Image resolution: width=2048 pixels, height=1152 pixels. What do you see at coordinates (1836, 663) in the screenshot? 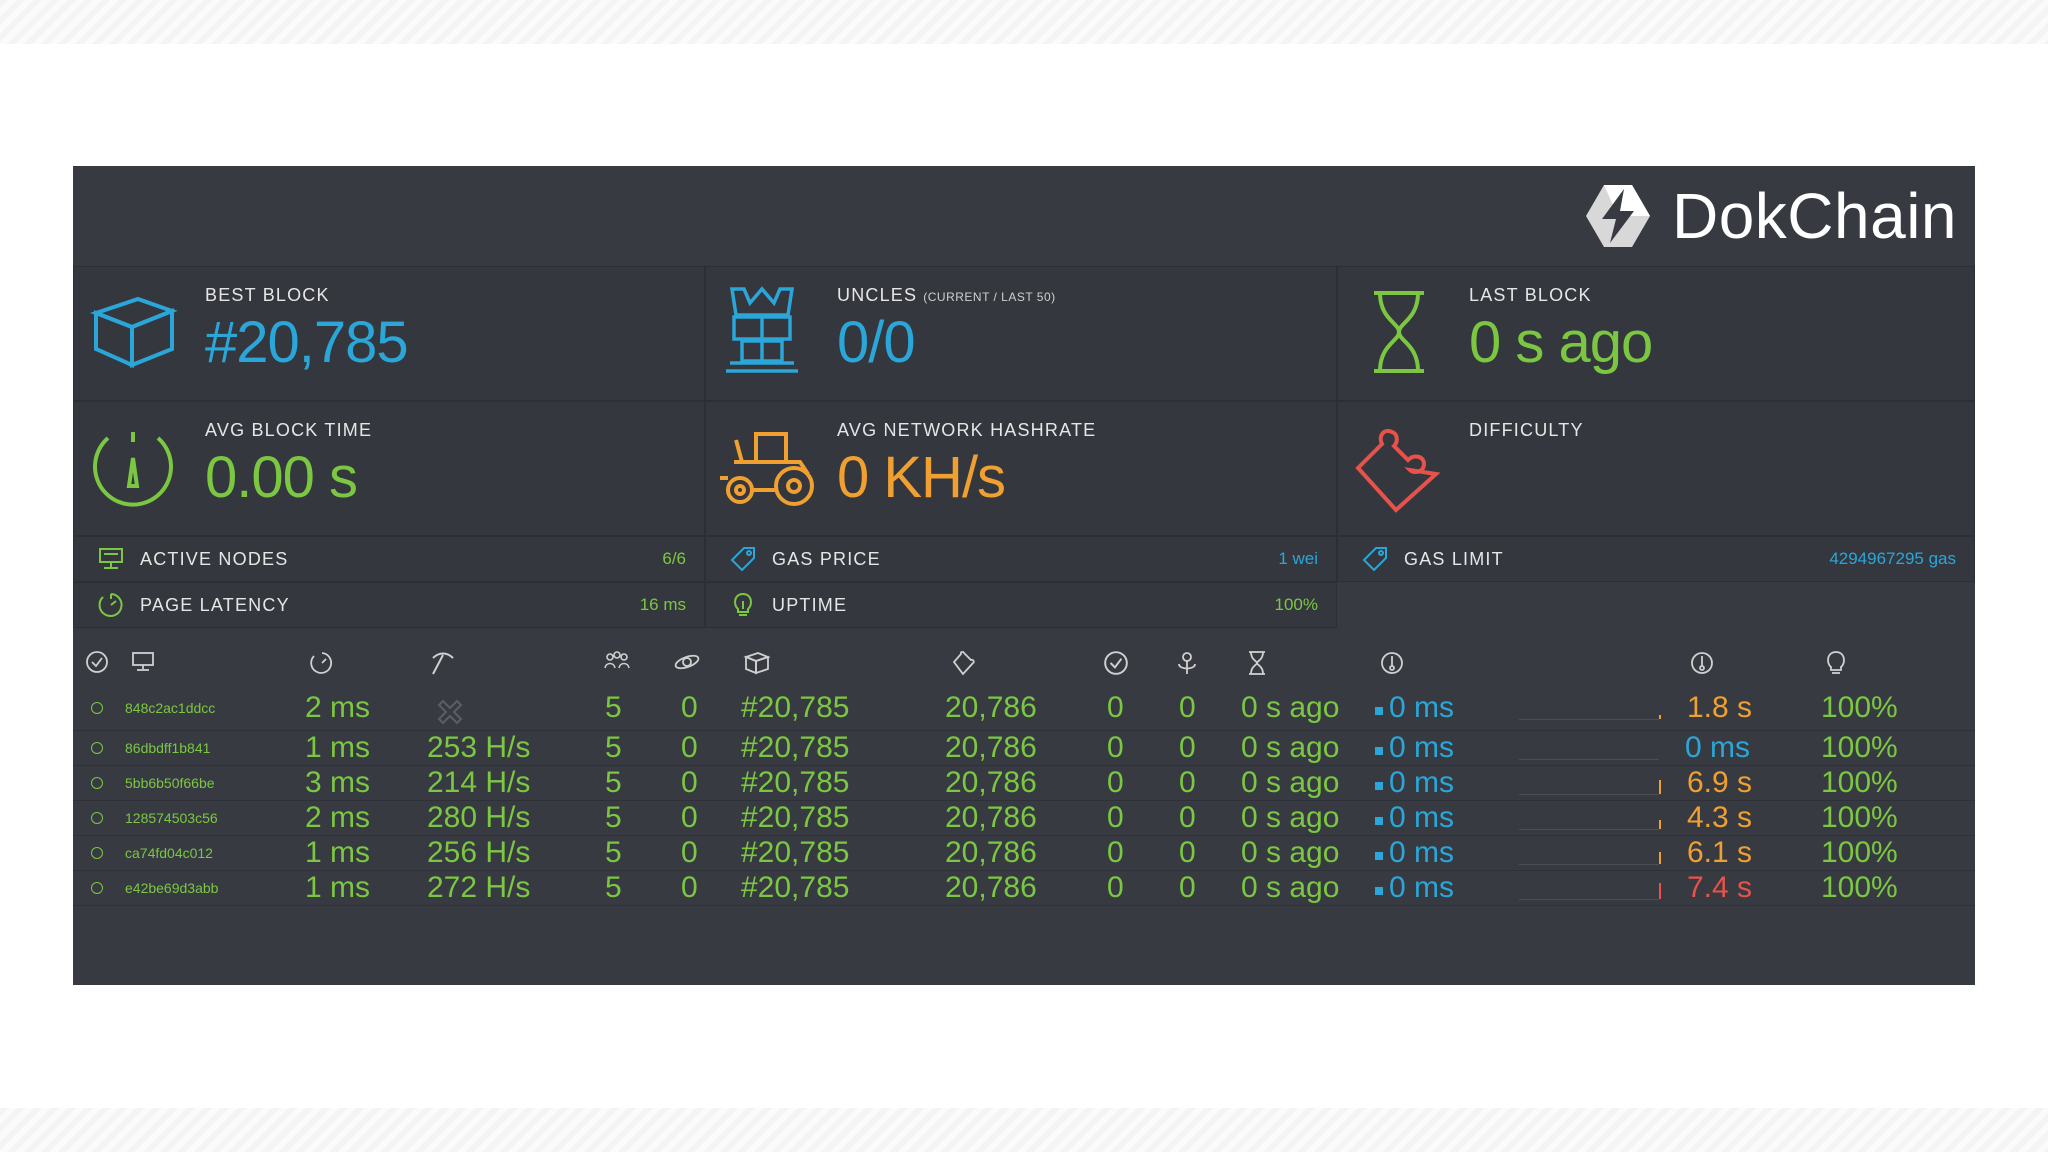
I see `uptime-icon` at bounding box center [1836, 663].